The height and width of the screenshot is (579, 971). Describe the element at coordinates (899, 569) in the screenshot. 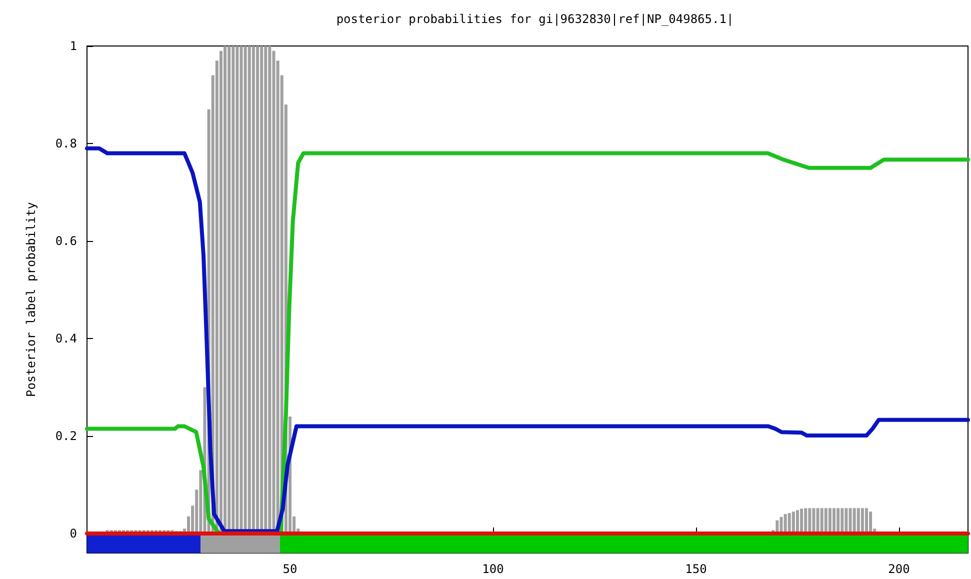

I see `x-tick-label: 200` at that location.